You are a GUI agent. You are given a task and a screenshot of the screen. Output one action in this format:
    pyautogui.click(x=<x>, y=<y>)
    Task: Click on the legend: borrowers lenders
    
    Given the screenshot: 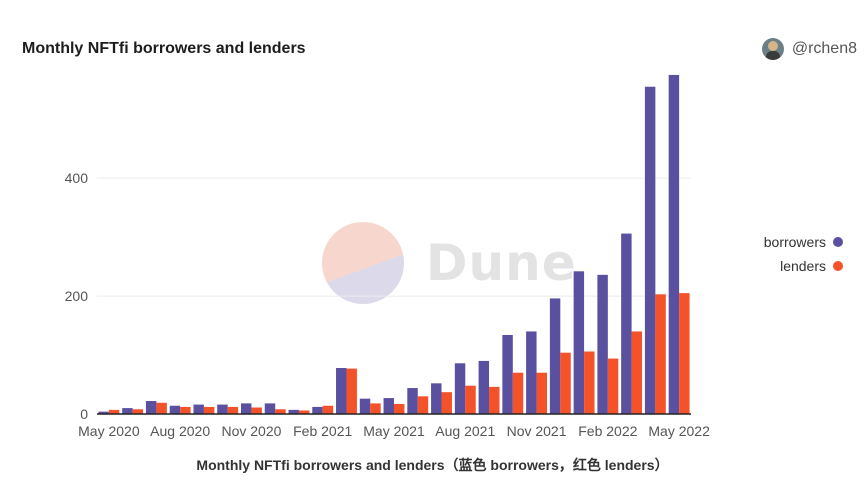 What is the action you would take?
    pyautogui.click(x=803, y=254)
    